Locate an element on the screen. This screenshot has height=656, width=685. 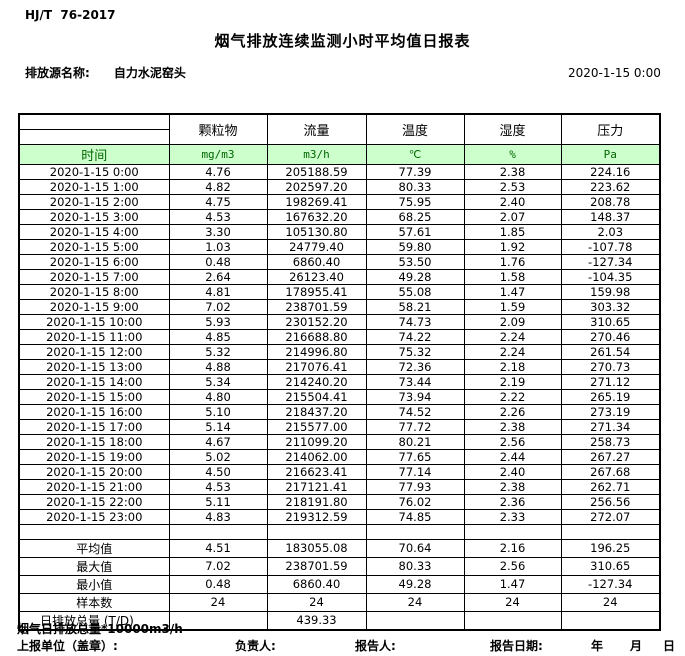
value-cell: 1.03 is located at coordinates (218, 246).